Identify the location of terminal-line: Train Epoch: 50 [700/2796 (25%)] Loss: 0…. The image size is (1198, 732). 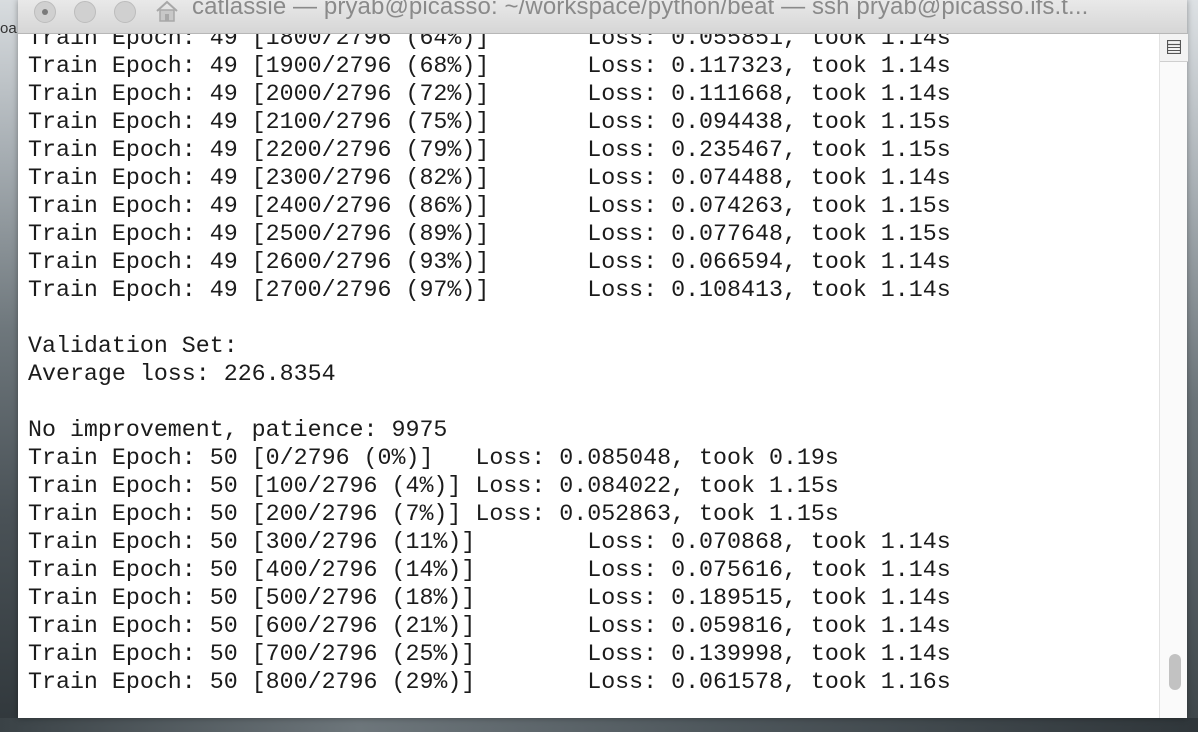
(489, 654).